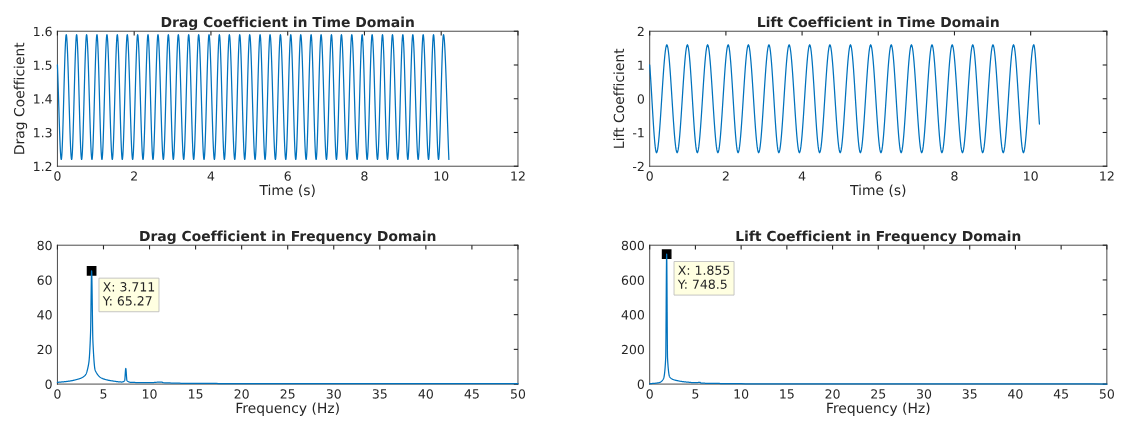 Image resolution: width=1126 pixels, height=434 pixels. Describe the element at coordinates (44, 245) in the screenshot. I see `y-tick-label: 80` at that location.